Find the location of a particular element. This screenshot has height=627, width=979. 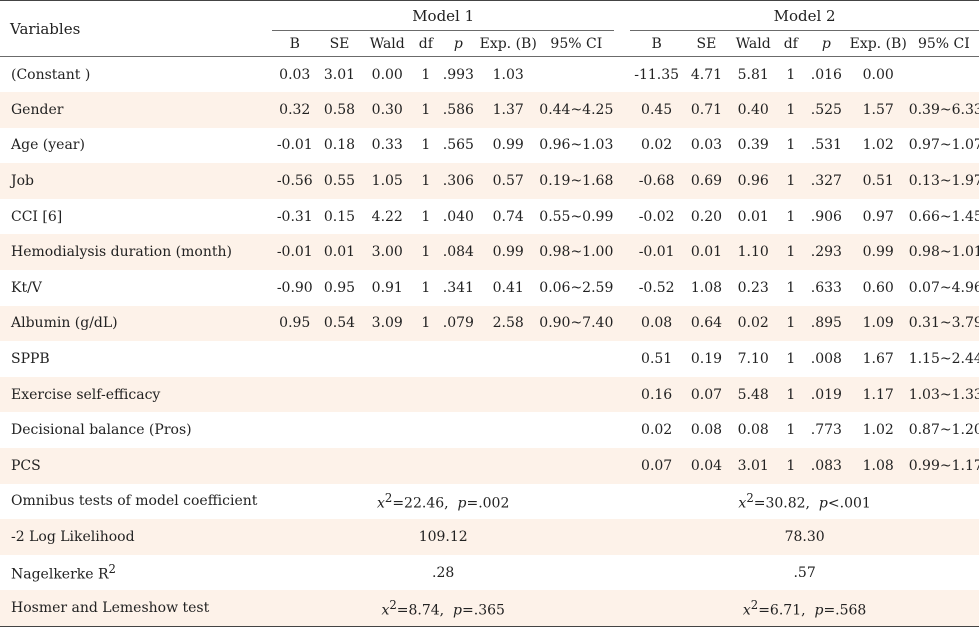

column-header-m1-3: df is located at coordinates (426, 43).